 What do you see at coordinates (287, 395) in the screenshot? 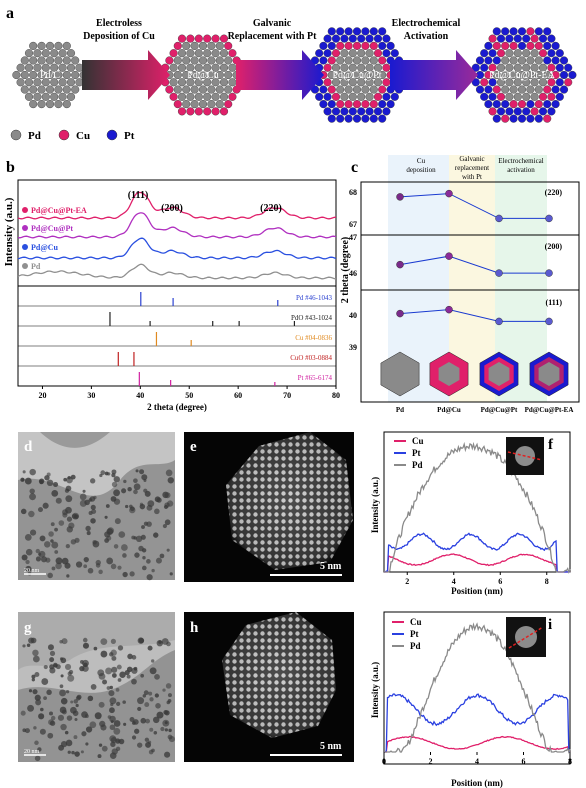
I see `xrd-tick-label: 70` at bounding box center [287, 395].